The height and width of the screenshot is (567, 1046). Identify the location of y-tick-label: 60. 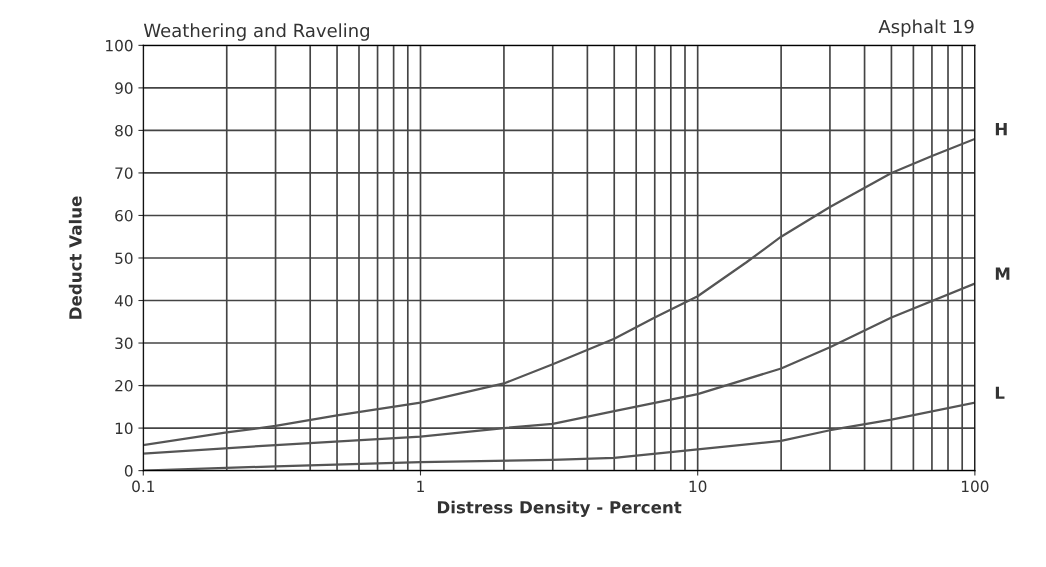
(124, 215).